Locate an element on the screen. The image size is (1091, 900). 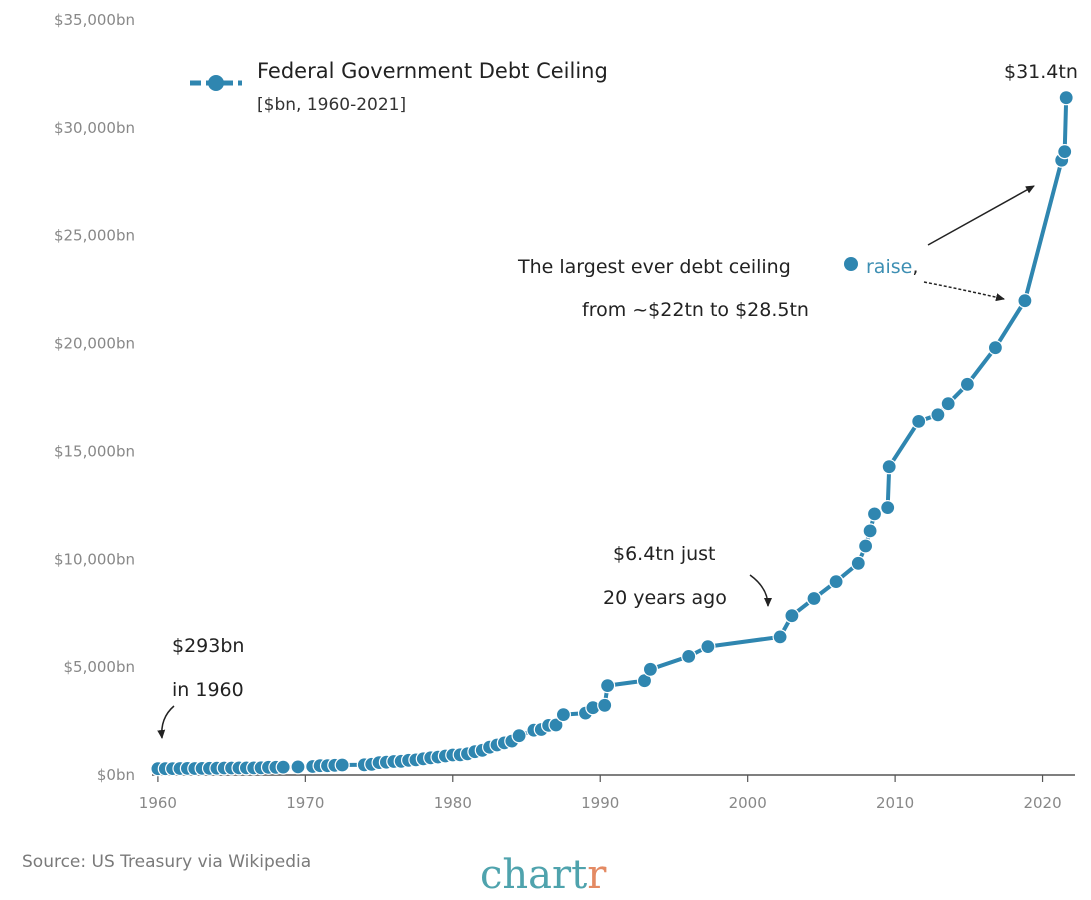
x-tick-label: 2010 is located at coordinates (895, 803).